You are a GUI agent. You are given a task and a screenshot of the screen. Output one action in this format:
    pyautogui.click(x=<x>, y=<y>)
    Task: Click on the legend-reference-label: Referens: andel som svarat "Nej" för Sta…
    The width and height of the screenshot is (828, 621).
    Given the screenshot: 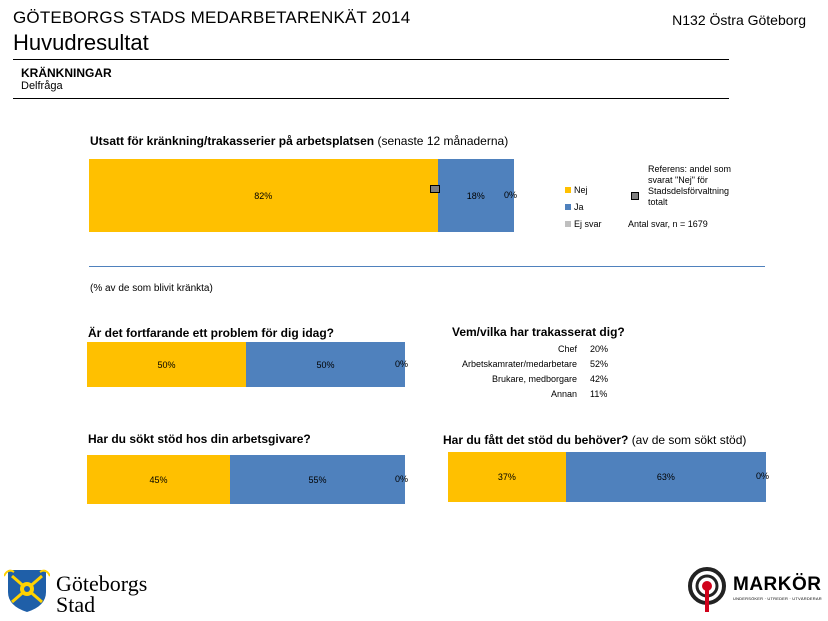 What is the action you would take?
    pyautogui.click(x=690, y=185)
    